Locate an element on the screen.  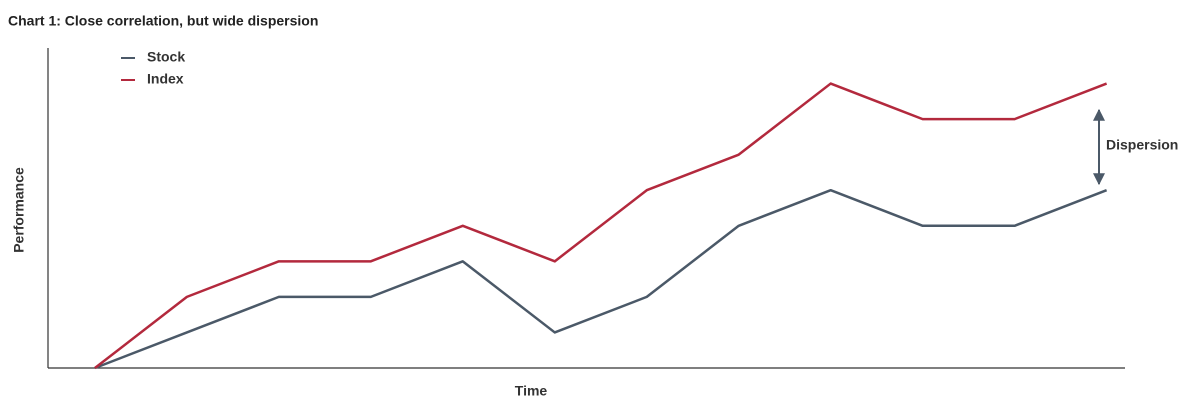
legend-label: Index is located at coordinates (165, 79).